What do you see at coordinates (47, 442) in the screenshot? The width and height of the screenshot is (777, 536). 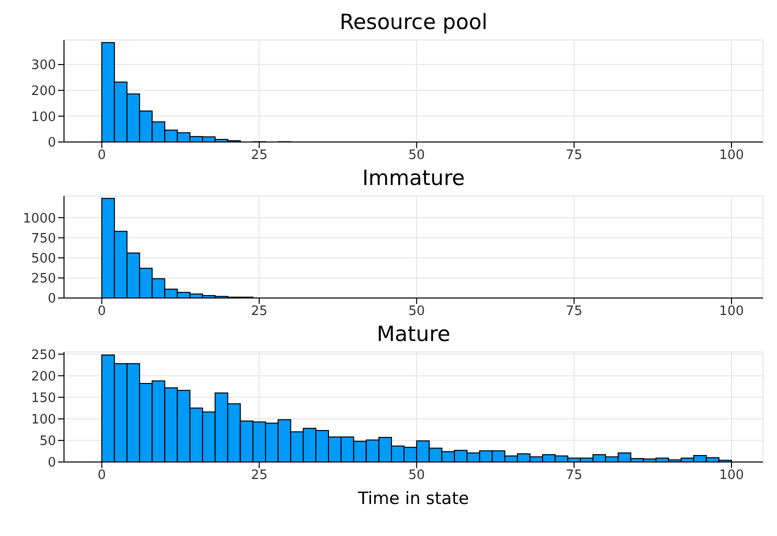 I see `y-tick-label: 50` at bounding box center [47, 442].